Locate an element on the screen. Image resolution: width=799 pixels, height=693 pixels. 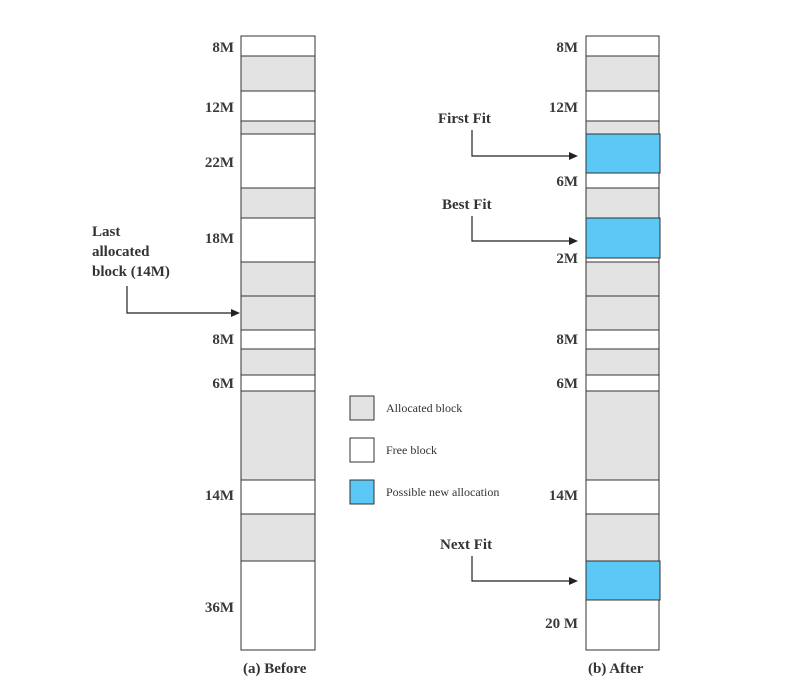
before-caption: (a) Before is located at coordinates (275, 669).